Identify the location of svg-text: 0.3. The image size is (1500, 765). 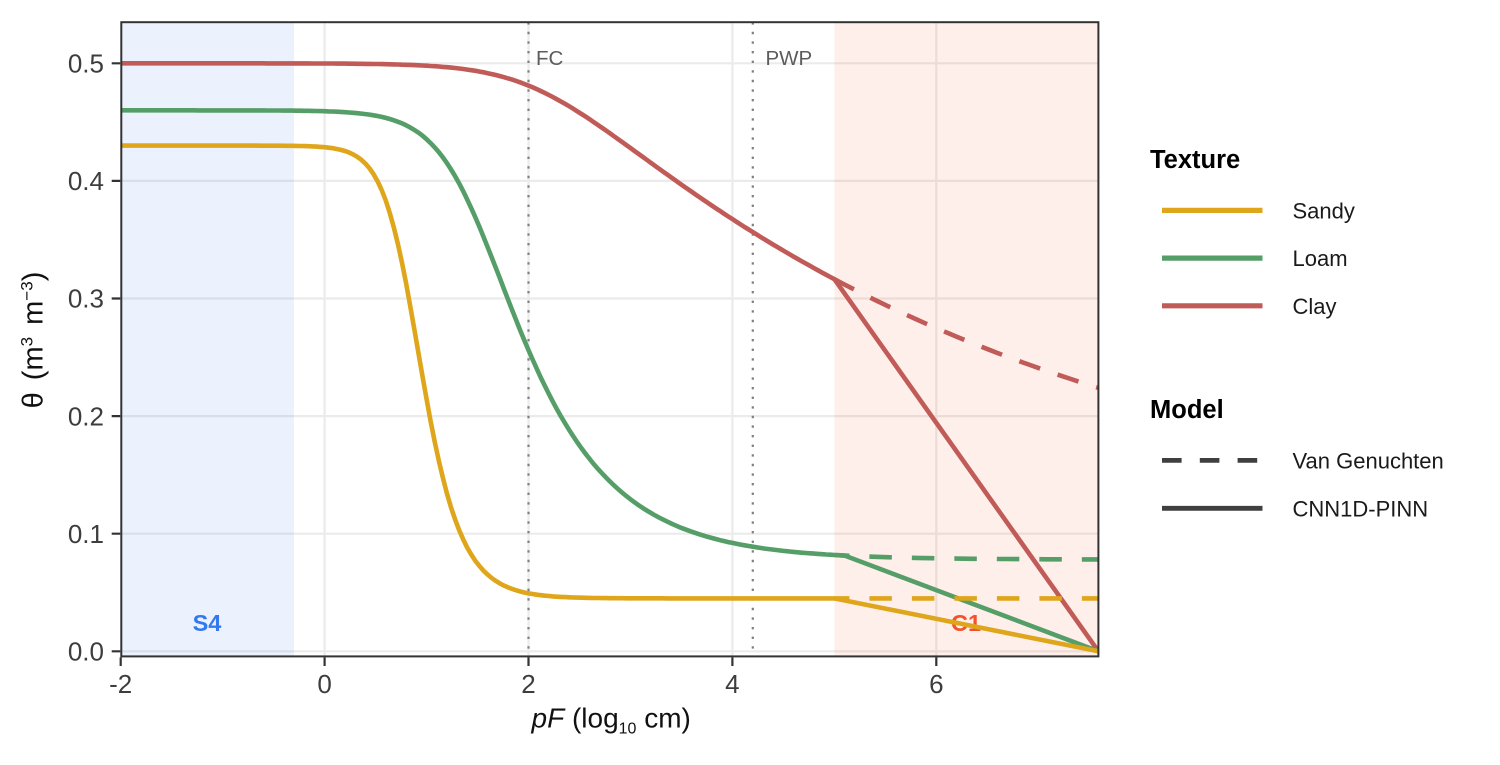
(86, 299).